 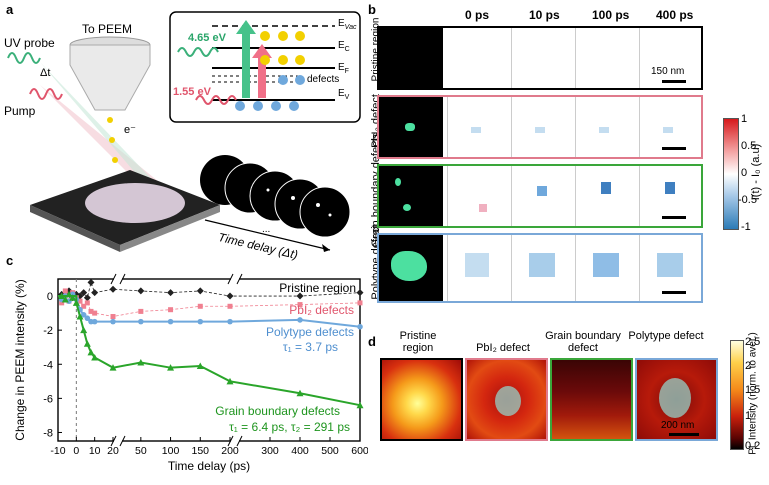 What do you see at coordinates (744, 119) in the screenshot?
I see `colorbar-b-tick: 1` at bounding box center [744, 119].